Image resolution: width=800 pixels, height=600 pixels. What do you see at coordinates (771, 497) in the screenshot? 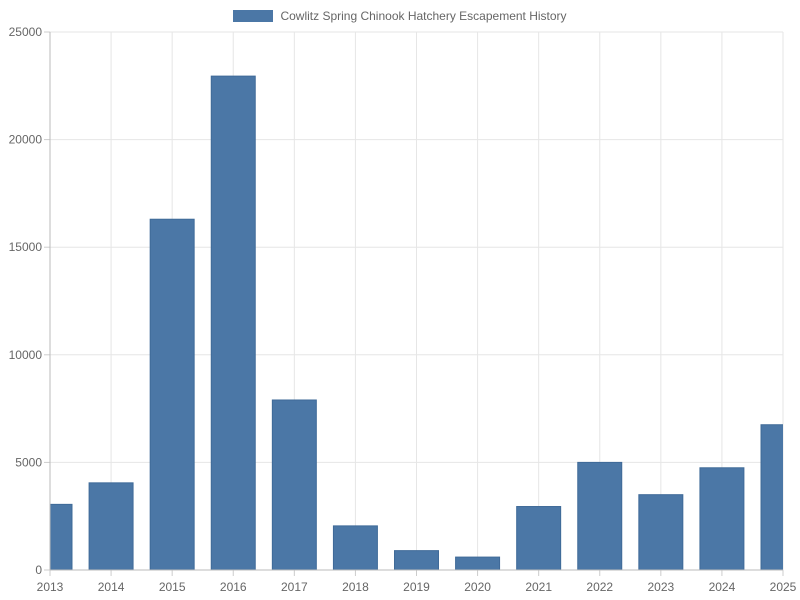
I see `bar-2025` at bounding box center [771, 497].